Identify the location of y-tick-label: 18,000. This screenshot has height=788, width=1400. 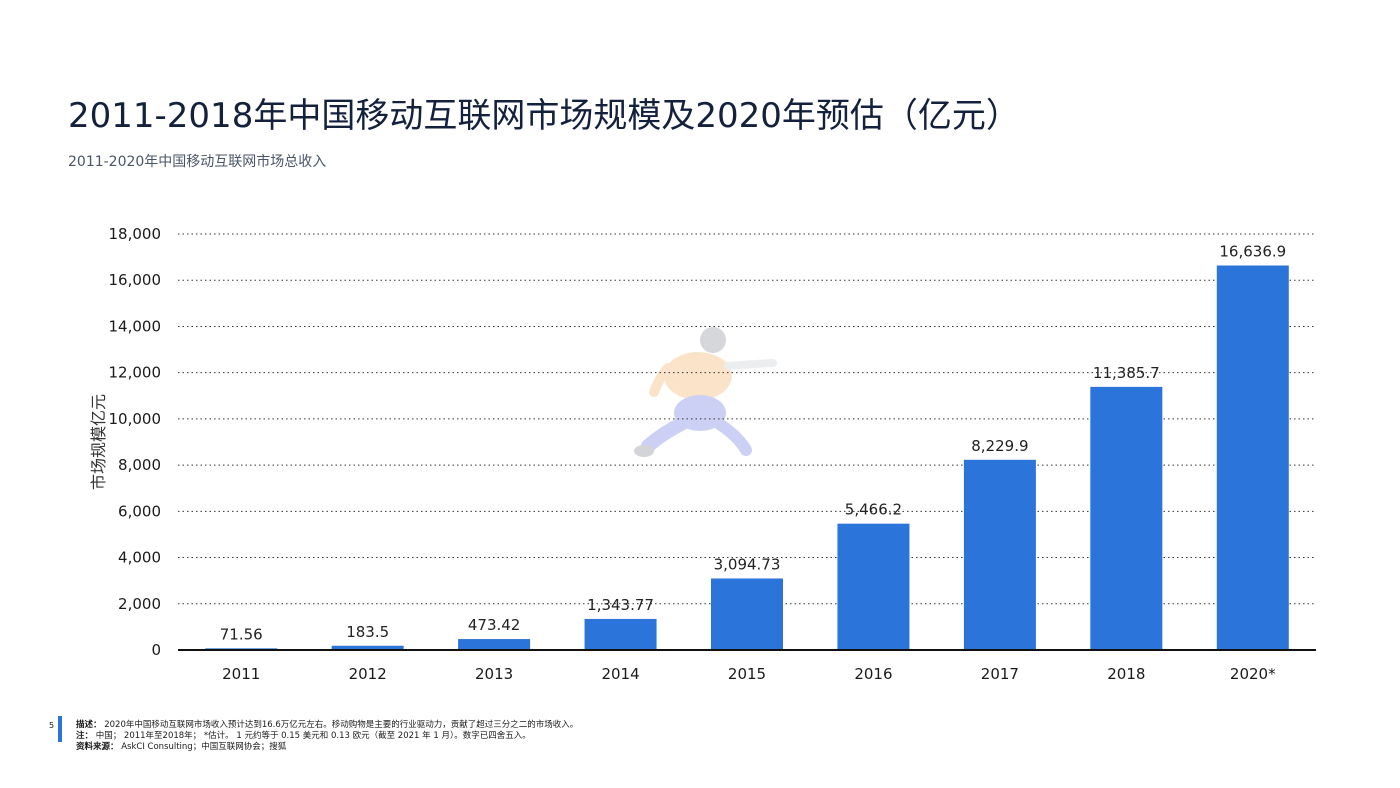
(135, 234).